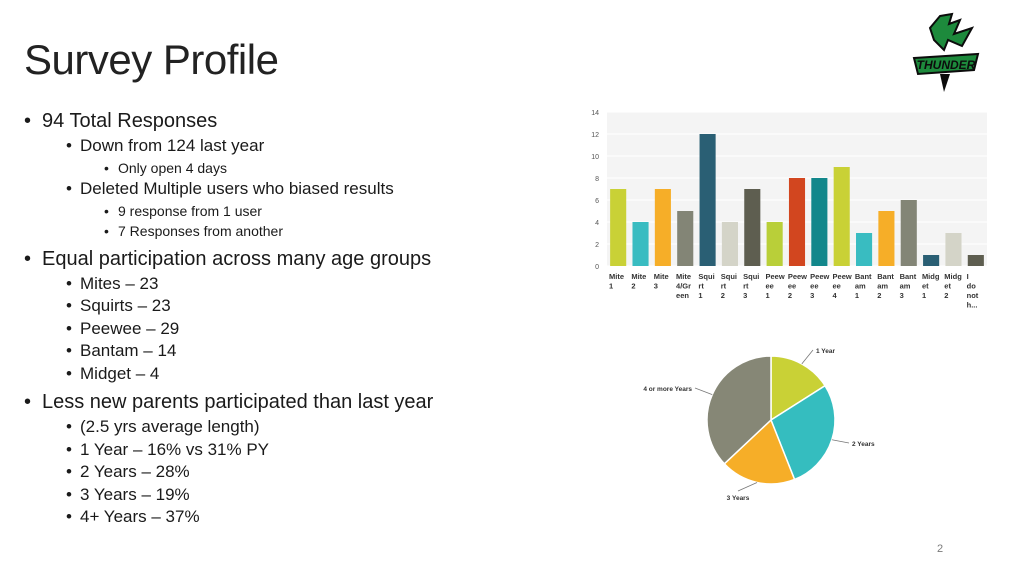 This screenshot has height=576, width=1024. Describe the element at coordinates (257, 168) in the screenshot. I see `bullet-item: Only open 4 days` at that location.